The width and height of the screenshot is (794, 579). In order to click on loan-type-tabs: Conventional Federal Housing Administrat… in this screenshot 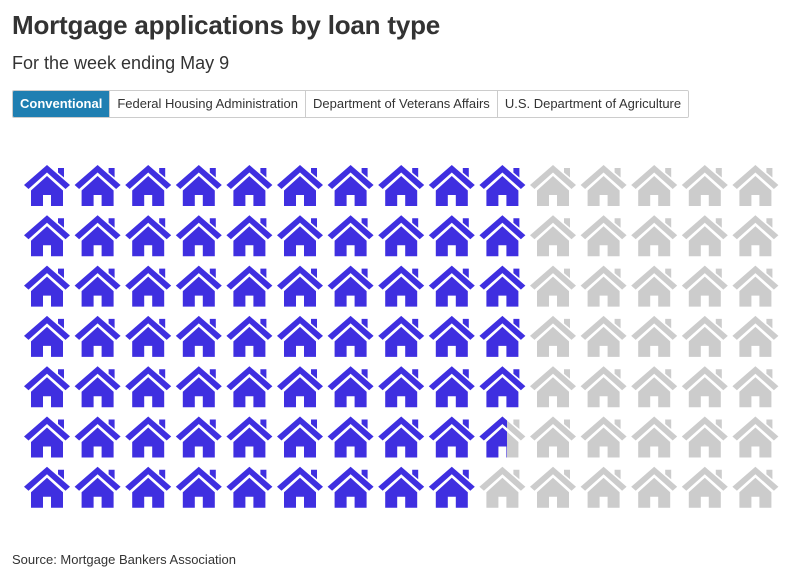, I will do `click(351, 104)`.